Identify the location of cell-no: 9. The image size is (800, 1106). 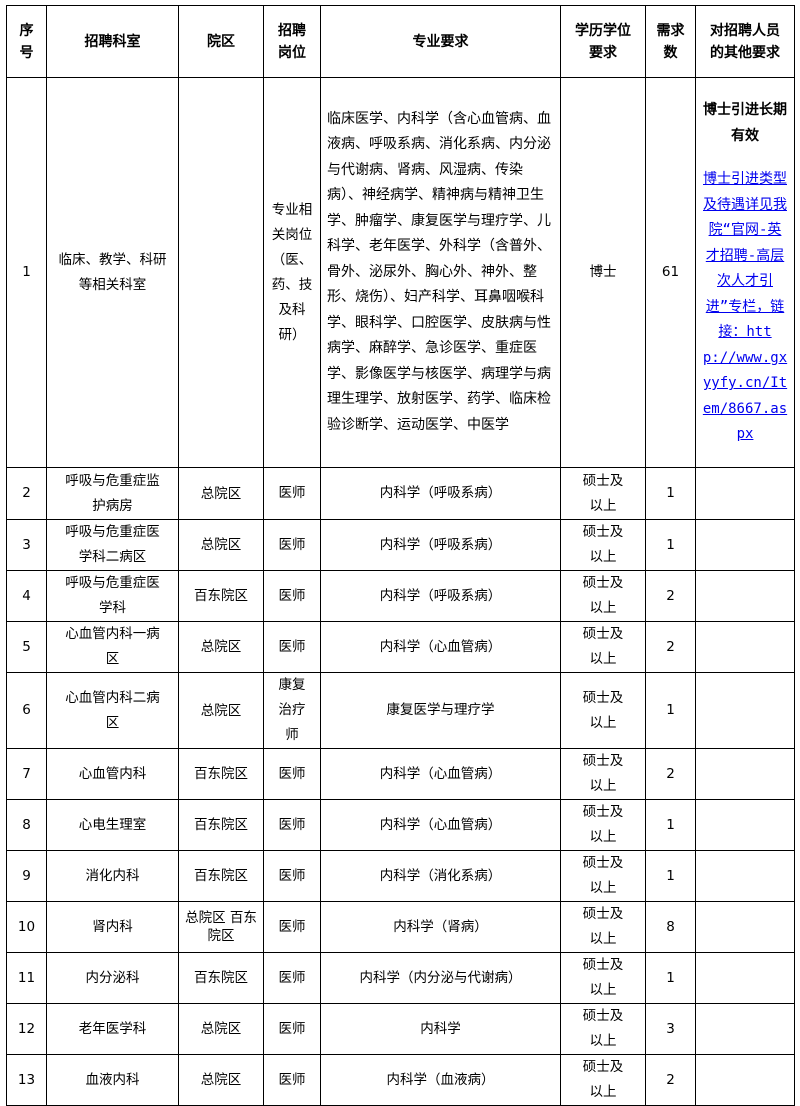
(26, 876).